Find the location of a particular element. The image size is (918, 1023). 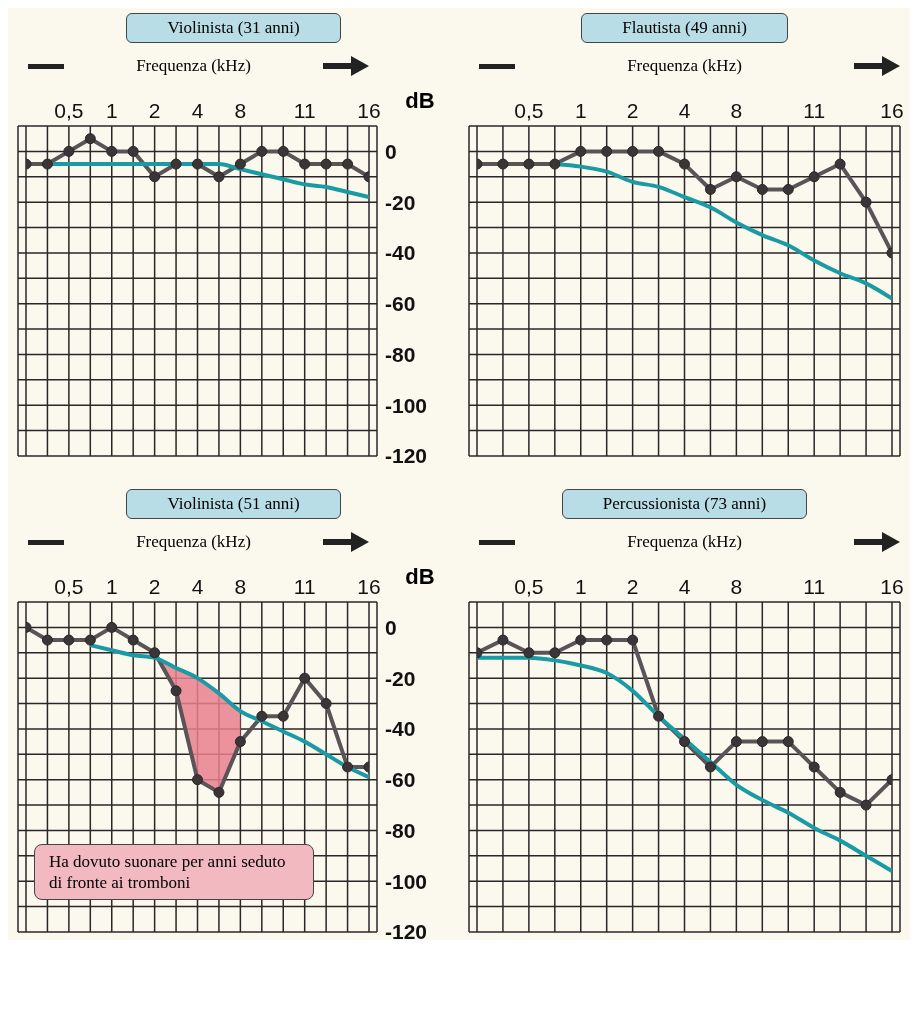

chart-title: Flautista (49 anni) is located at coordinates (684, 28).